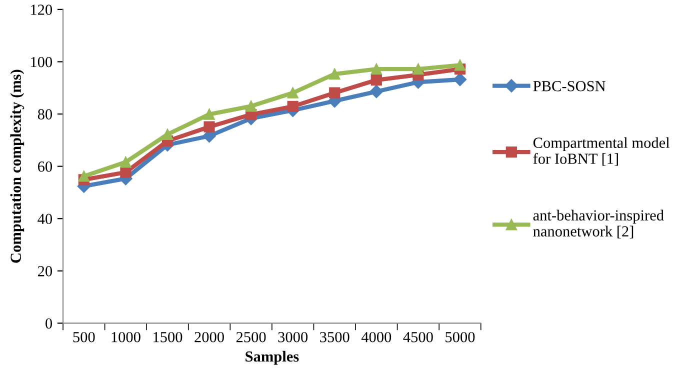 This screenshot has height=378, width=685. What do you see at coordinates (460, 337) in the screenshot?
I see `x-tick-label: 5000` at bounding box center [460, 337].